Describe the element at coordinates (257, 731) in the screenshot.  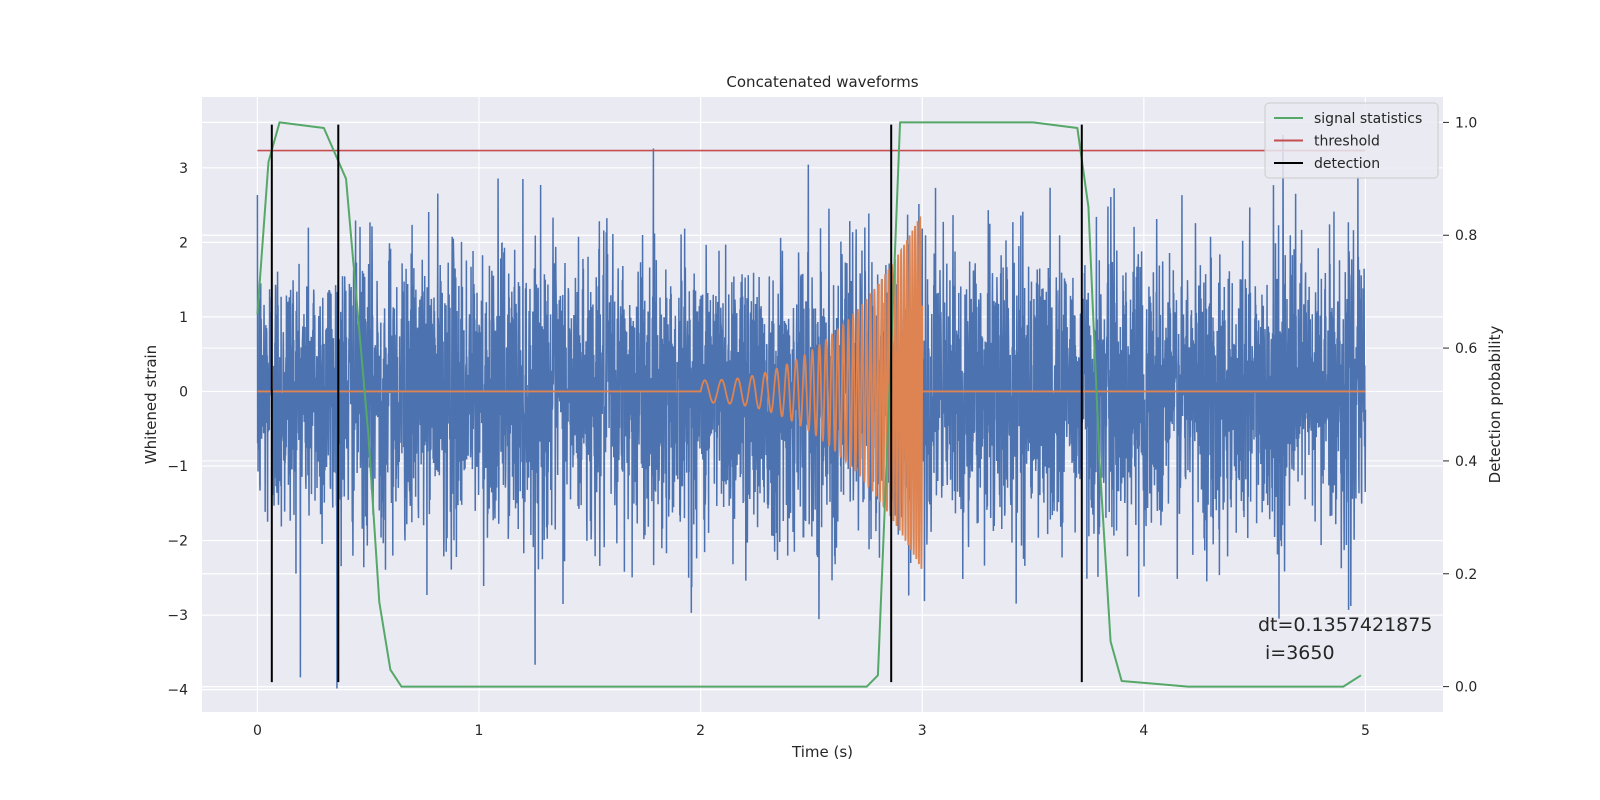
I see `x-tick-label: 0` at that location.